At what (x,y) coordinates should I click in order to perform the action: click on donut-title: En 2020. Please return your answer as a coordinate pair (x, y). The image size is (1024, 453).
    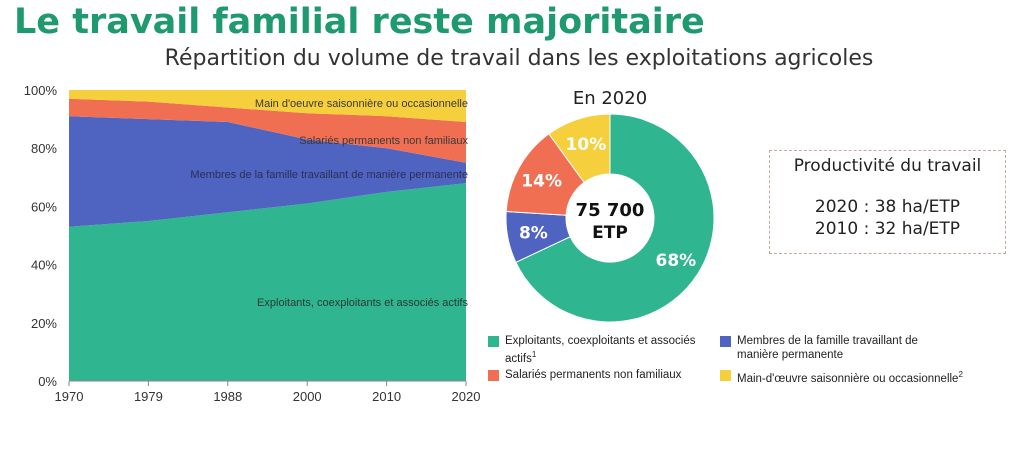
    Looking at the image, I should click on (610, 98).